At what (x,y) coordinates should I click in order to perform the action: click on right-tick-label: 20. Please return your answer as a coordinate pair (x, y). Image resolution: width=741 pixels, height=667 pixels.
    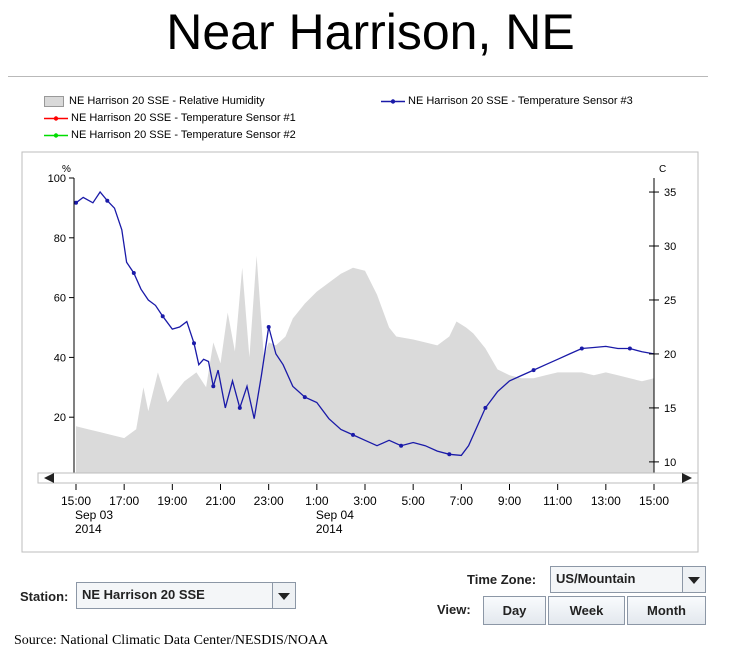
    Looking at the image, I should click on (670, 355).